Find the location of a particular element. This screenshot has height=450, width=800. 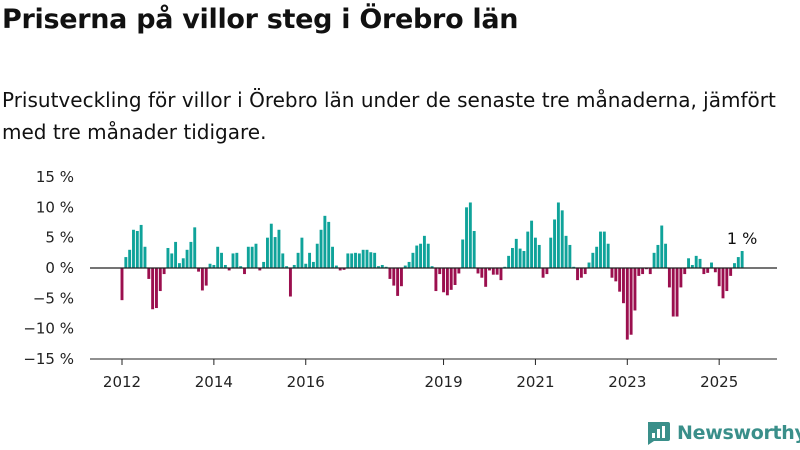

x-tick-label: 2025 is located at coordinates (719, 382).